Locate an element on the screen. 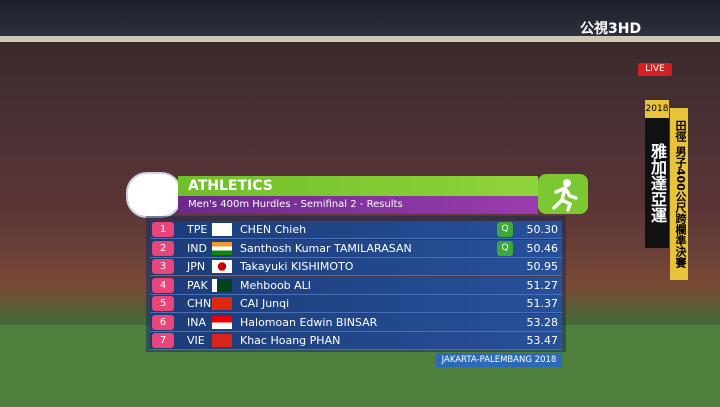  runner-icon is located at coordinates (565, 195).